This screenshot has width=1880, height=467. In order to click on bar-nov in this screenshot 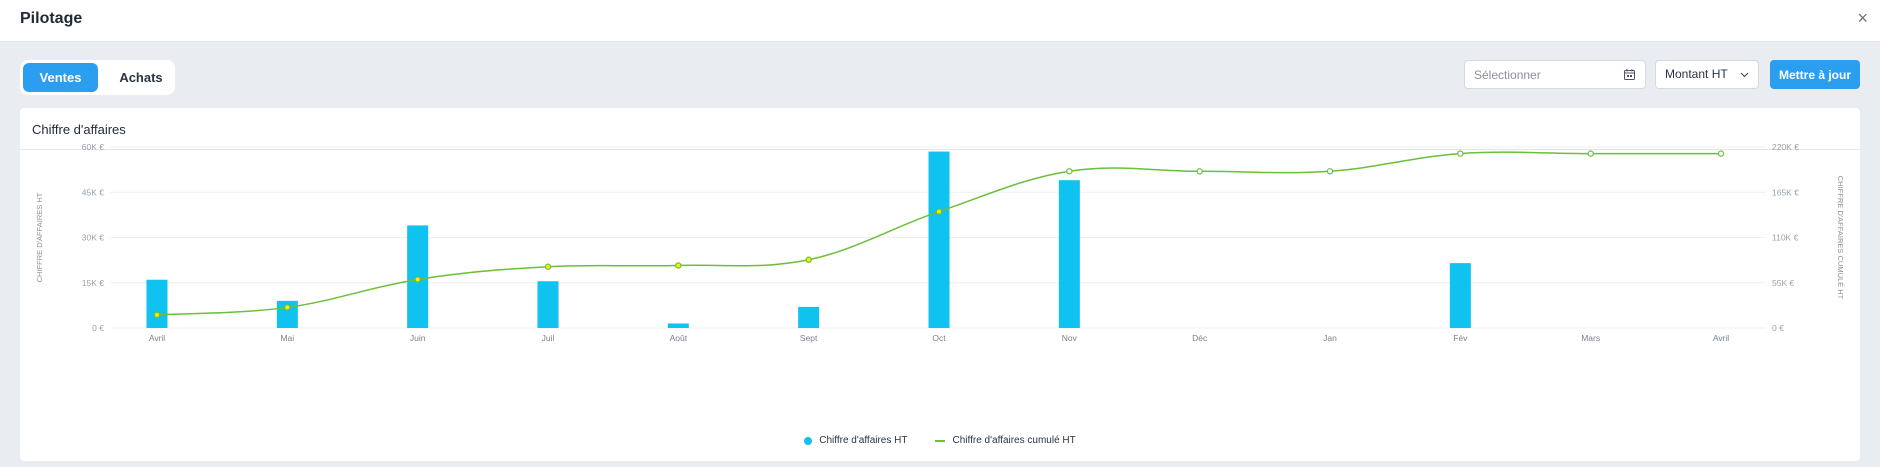, I will do `click(1069, 254)`.